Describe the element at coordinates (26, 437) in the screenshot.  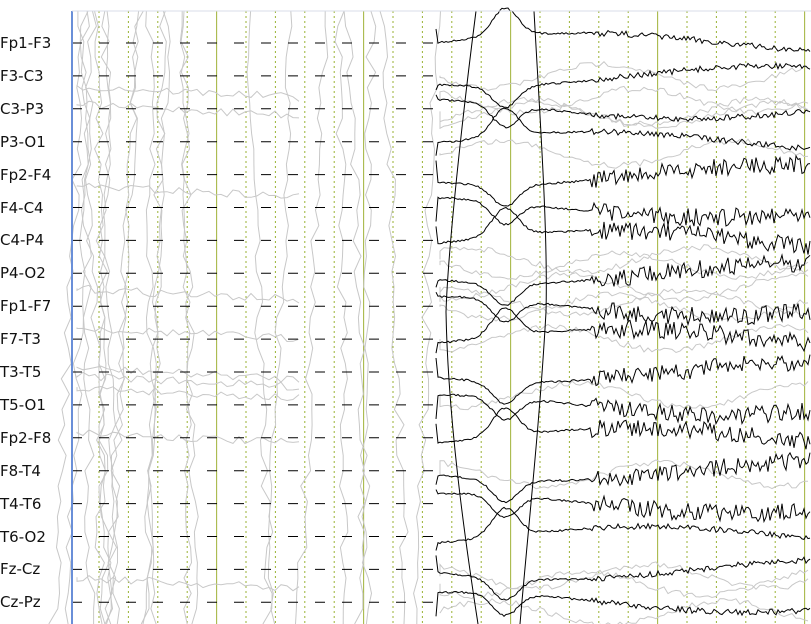
I see `channel-label: Fp2-F8` at that location.